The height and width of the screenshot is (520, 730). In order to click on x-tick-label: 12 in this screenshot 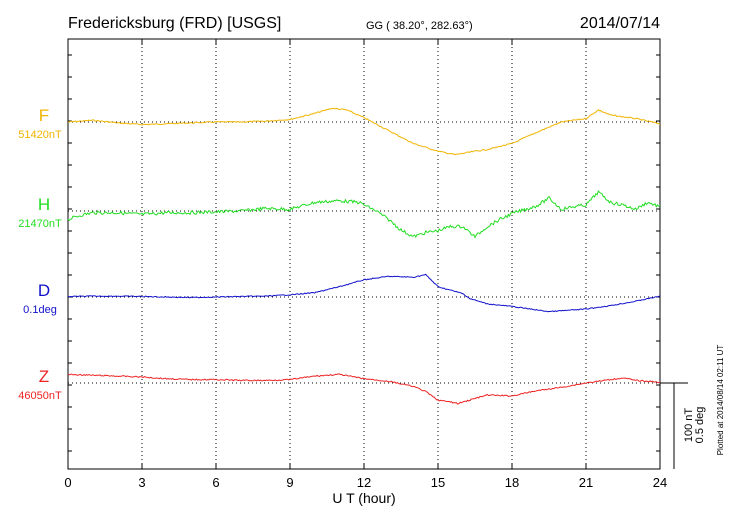, I will do `click(364, 482)`.